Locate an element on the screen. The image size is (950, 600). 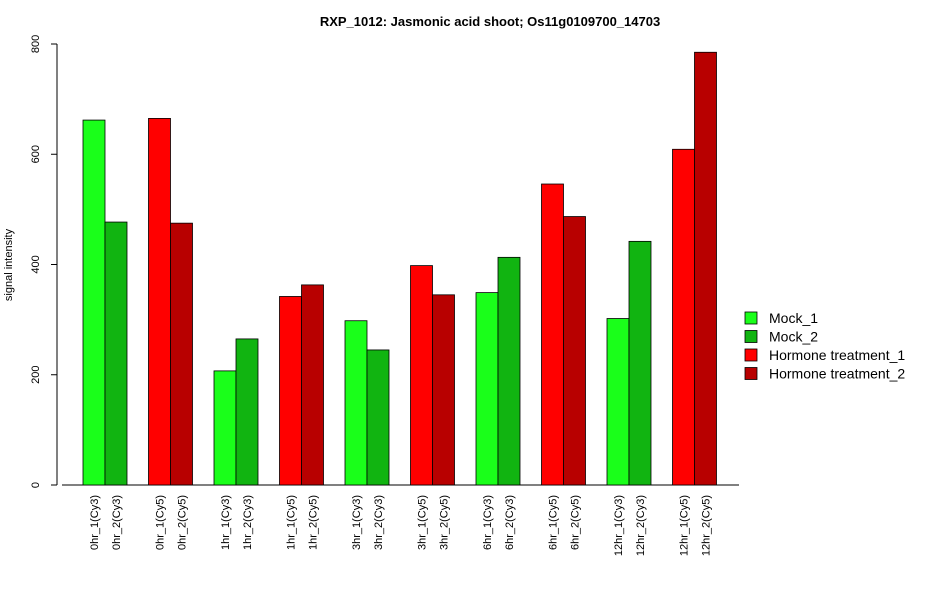
x-tick-label: 1hr_1(Cy5) is located at coordinates (292, 522).